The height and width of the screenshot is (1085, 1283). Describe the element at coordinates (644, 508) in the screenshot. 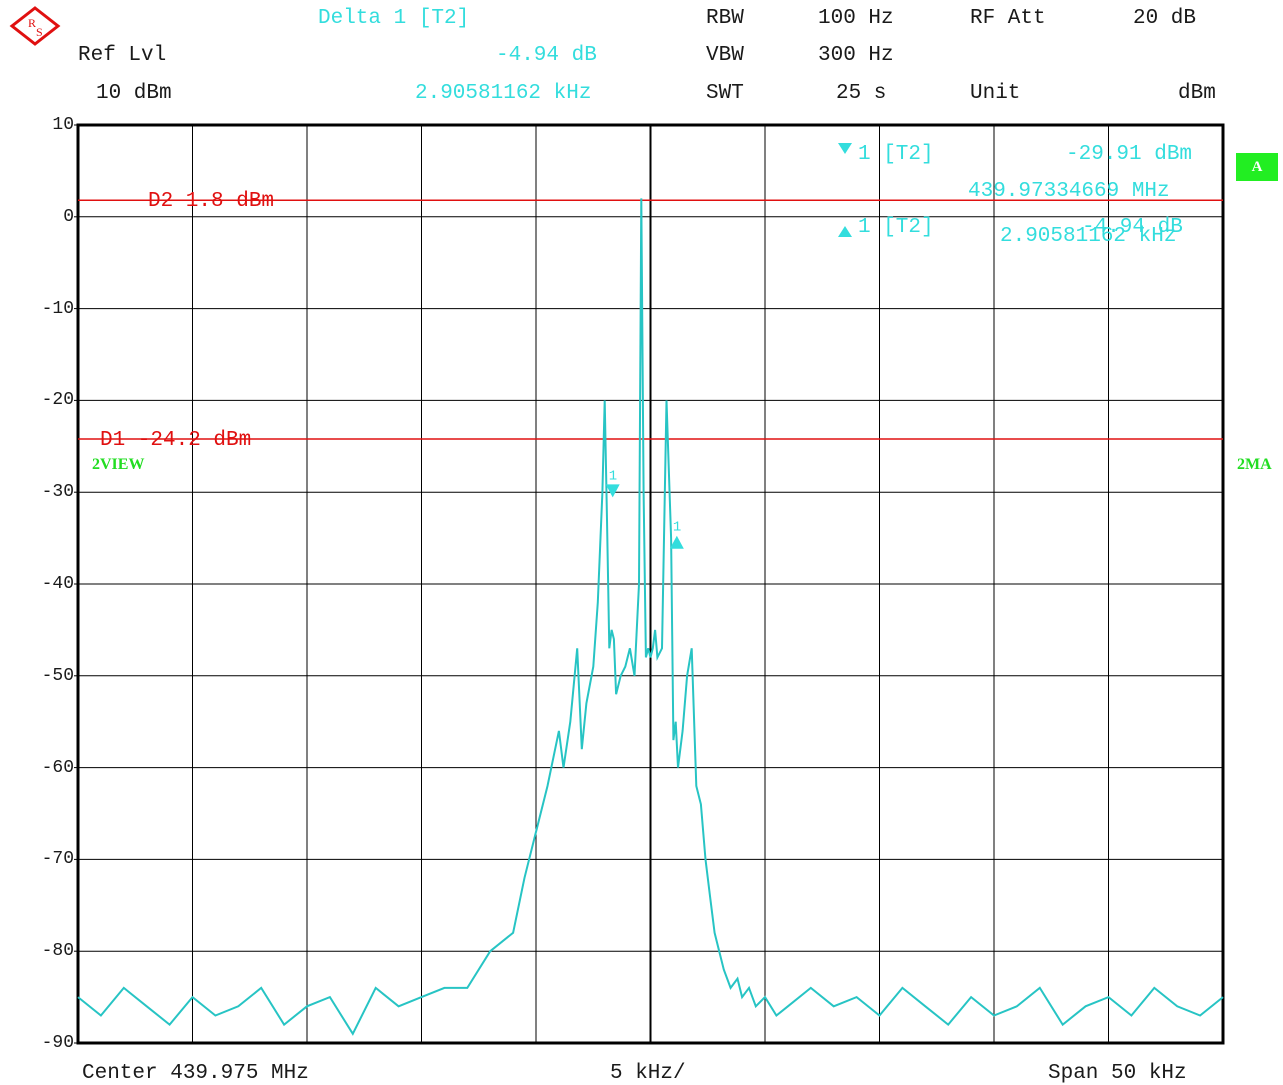

I see `marker-layer: 11` at that location.